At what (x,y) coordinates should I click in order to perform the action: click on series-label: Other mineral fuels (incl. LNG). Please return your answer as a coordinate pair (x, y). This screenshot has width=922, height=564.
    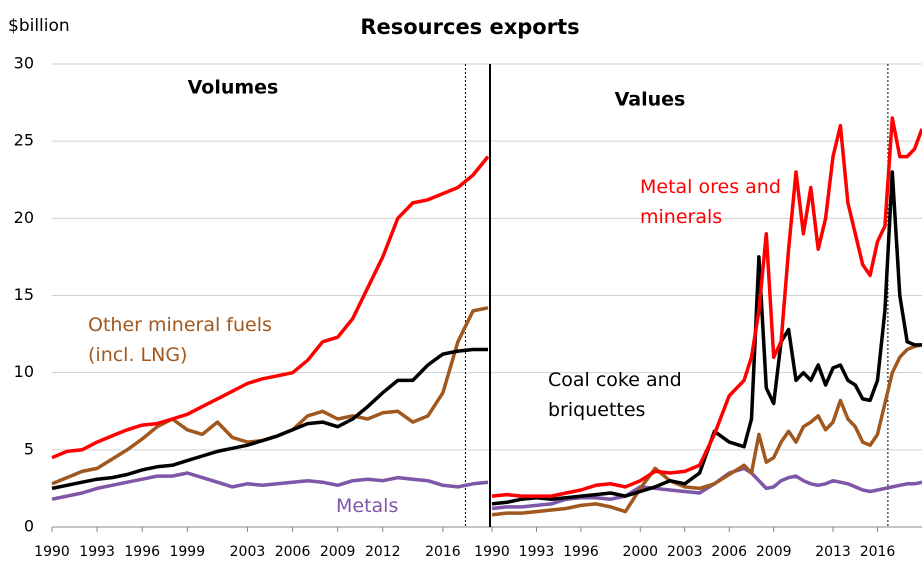
    Looking at the image, I should click on (180, 340).